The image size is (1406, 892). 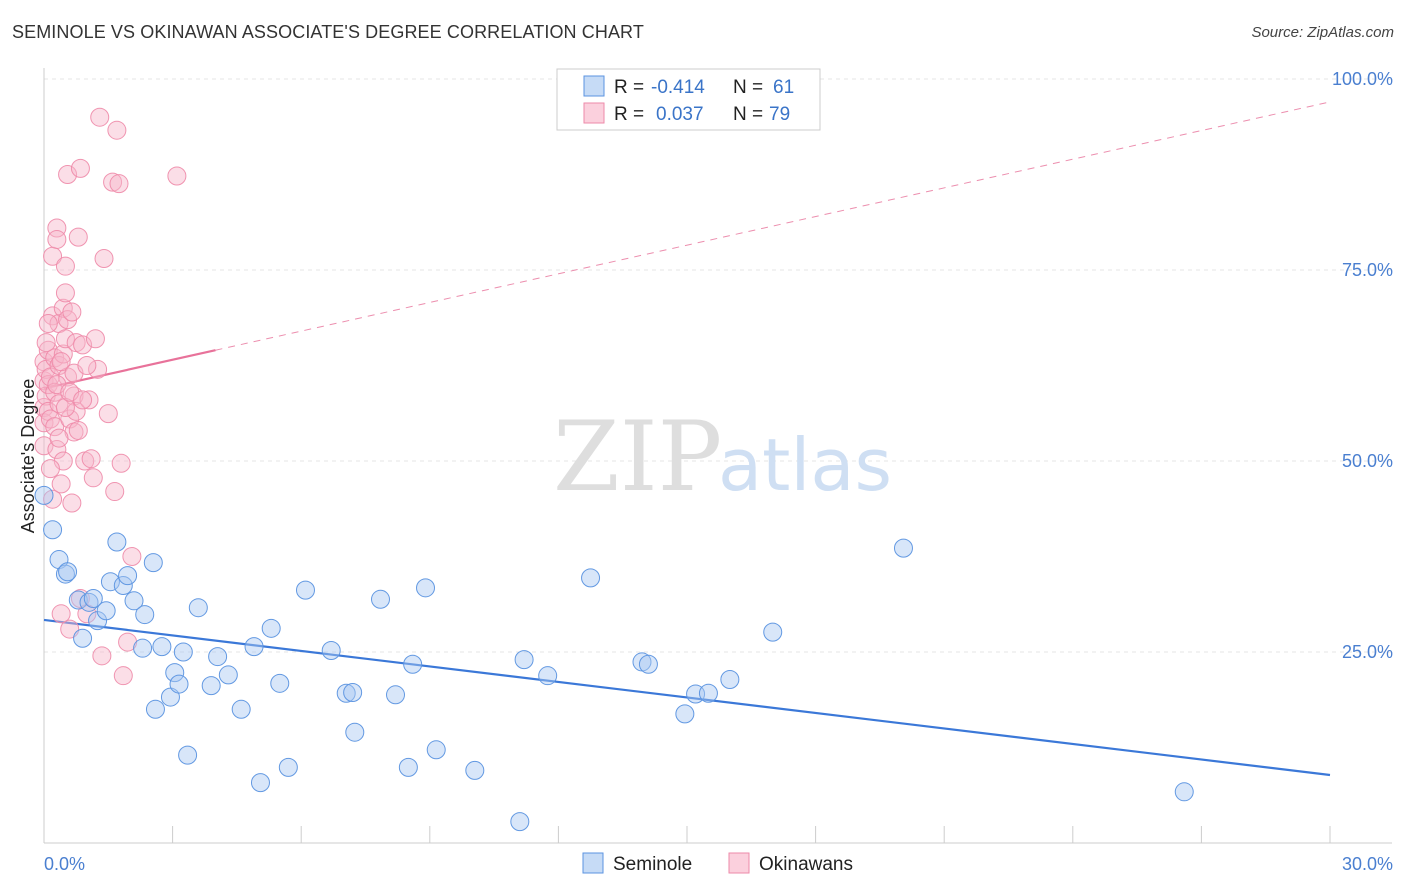 What do you see at coordinates (594, 113) in the screenshot?
I see `legend-swatch-okinawans` at bounding box center [594, 113].